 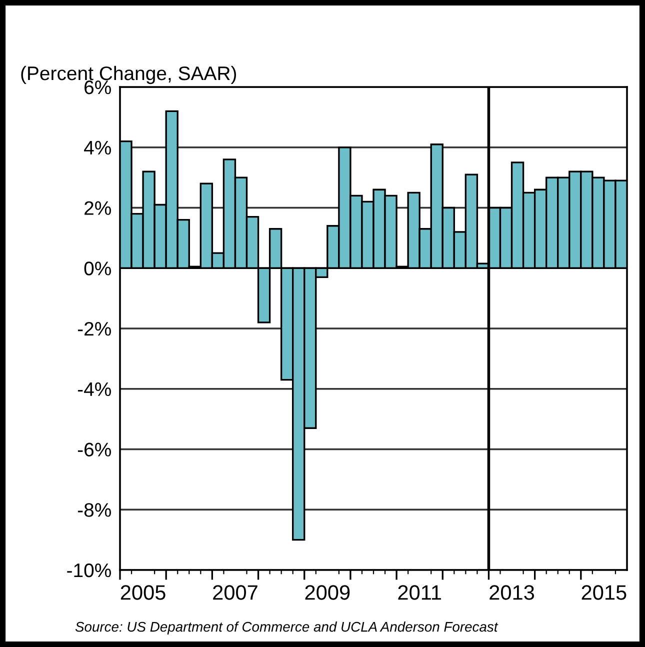 I want to click on x-tick-label: 2009, so click(x=327, y=592).